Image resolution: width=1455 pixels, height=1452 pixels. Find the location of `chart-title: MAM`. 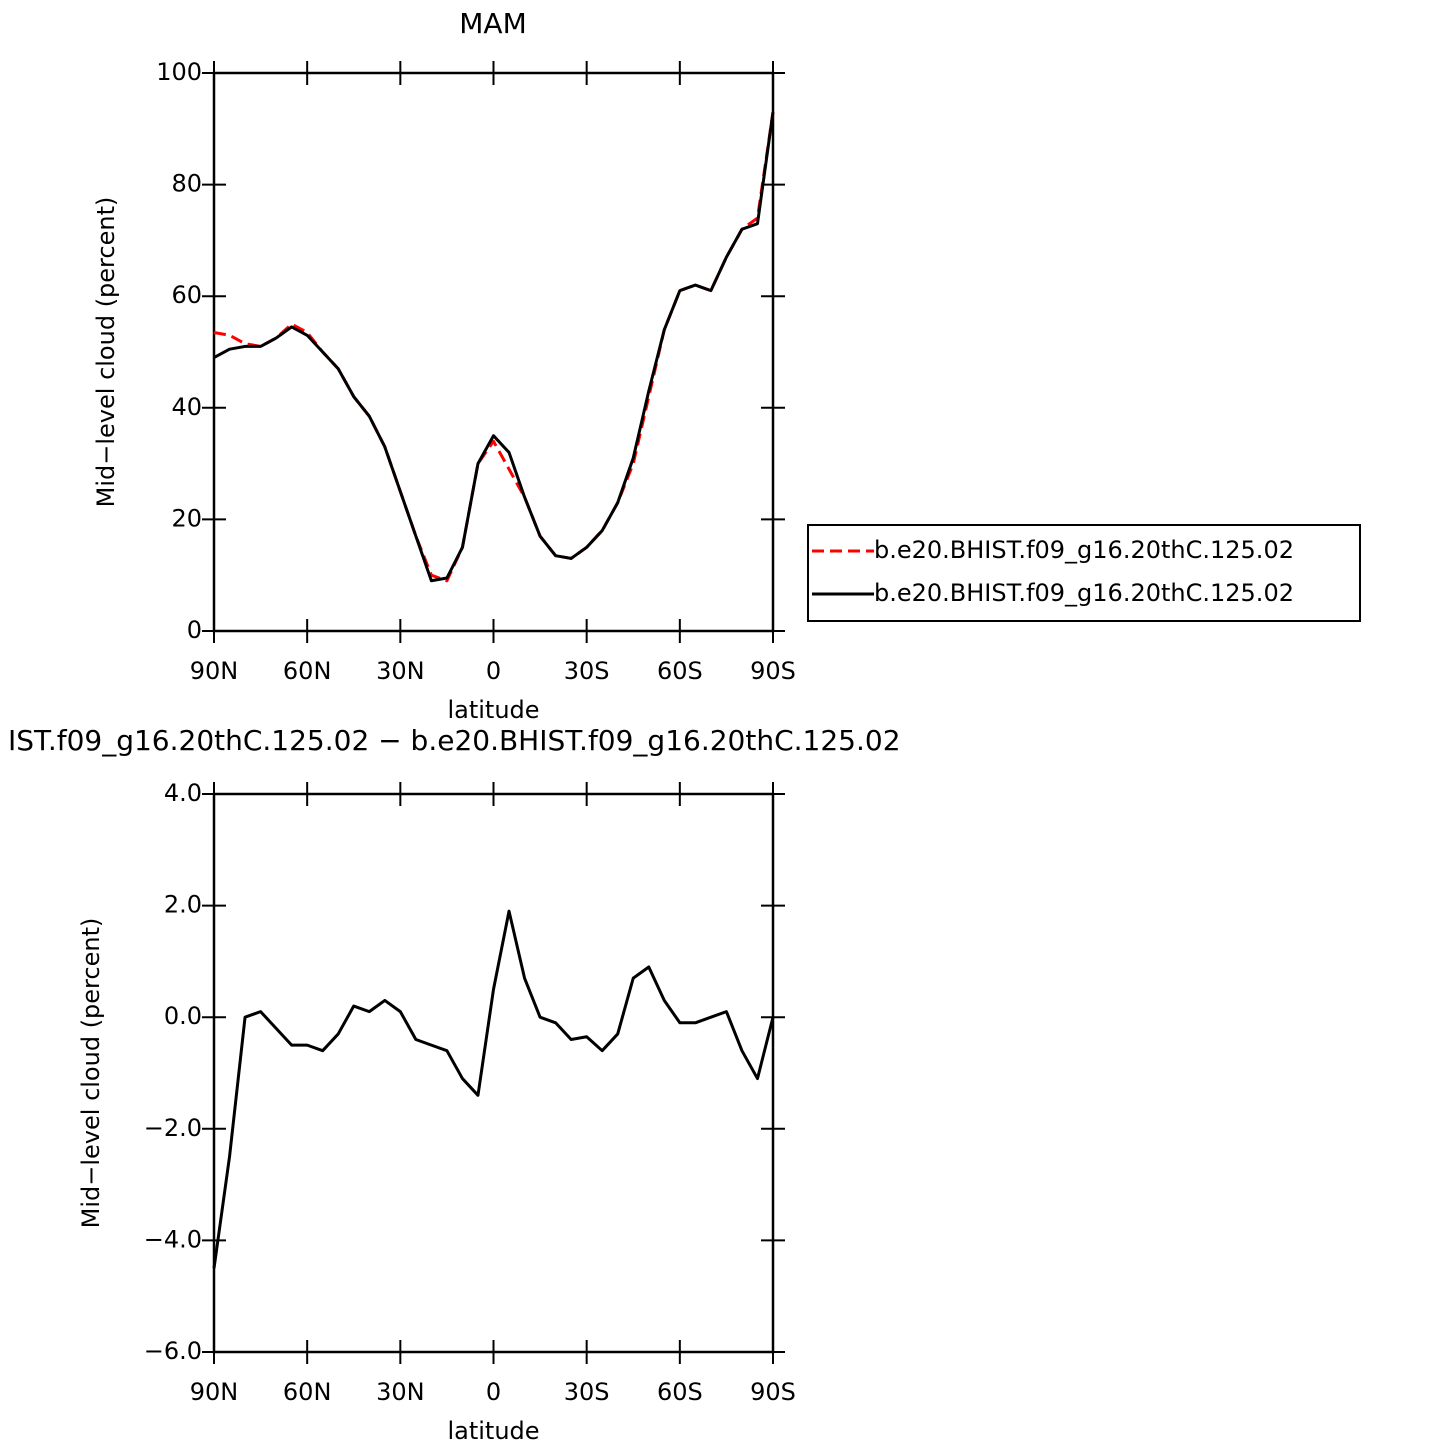

chart-title: MAM is located at coordinates (492, 23).